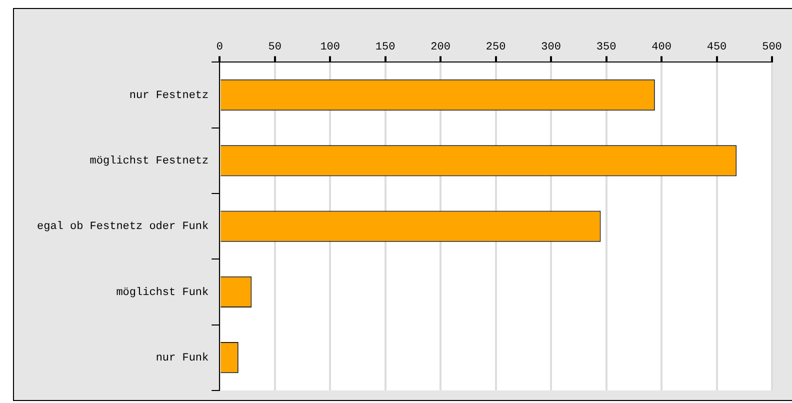  Describe the element at coordinates (330, 48) in the screenshot. I see `x-tick-label: 100` at that location.